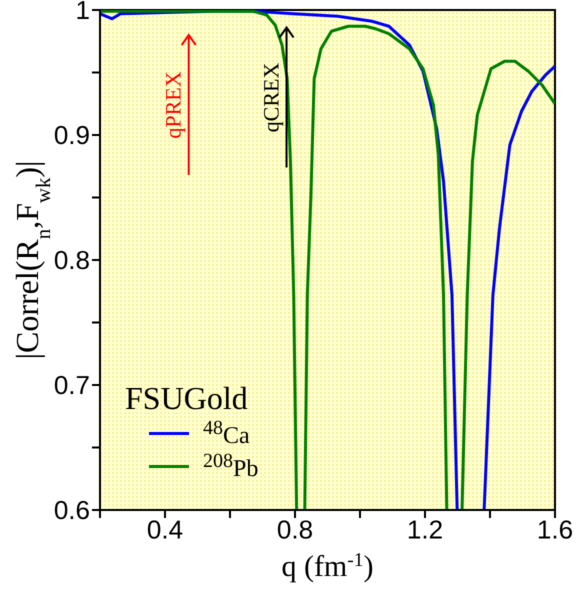 This screenshot has width=579, height=590. What do you see at coordinates (83, 13) in the screenshot?
I see `y-tick-label: 1` at bounding box center [83, 13].